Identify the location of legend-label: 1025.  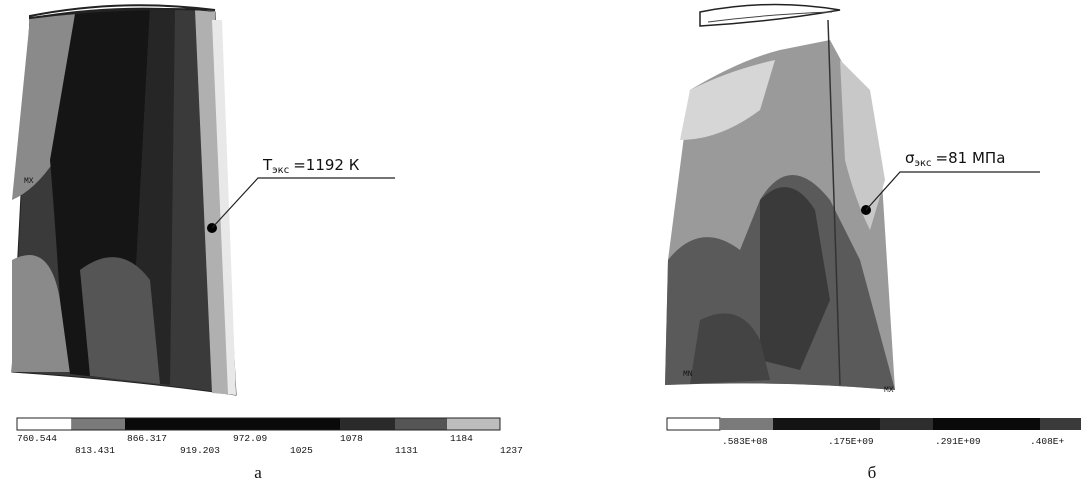
(301, 450).